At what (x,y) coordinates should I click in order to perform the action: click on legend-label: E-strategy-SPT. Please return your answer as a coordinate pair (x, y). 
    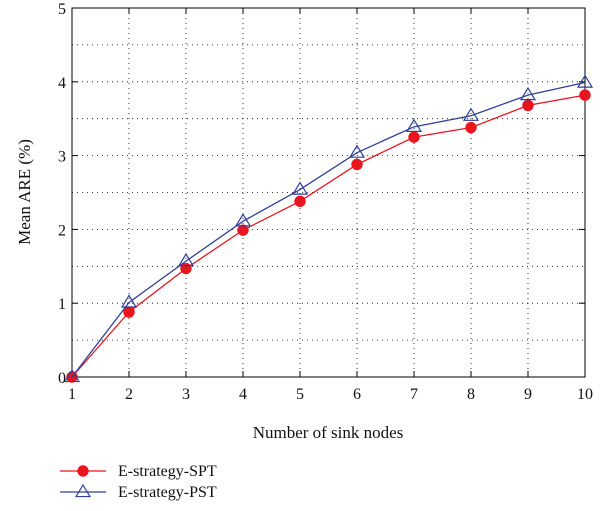
    Looking at the image, I should click on (167, 471).